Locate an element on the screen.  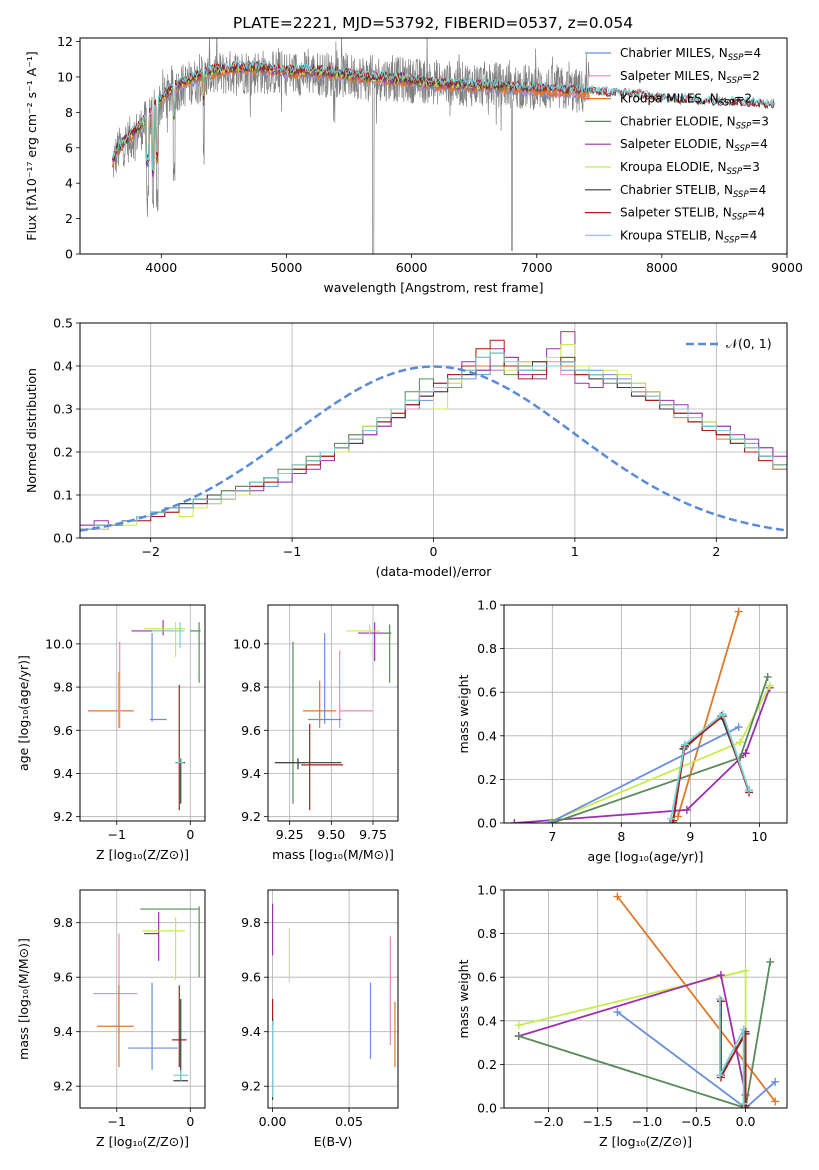
weight-lines is located at coordinates (647, 1000).